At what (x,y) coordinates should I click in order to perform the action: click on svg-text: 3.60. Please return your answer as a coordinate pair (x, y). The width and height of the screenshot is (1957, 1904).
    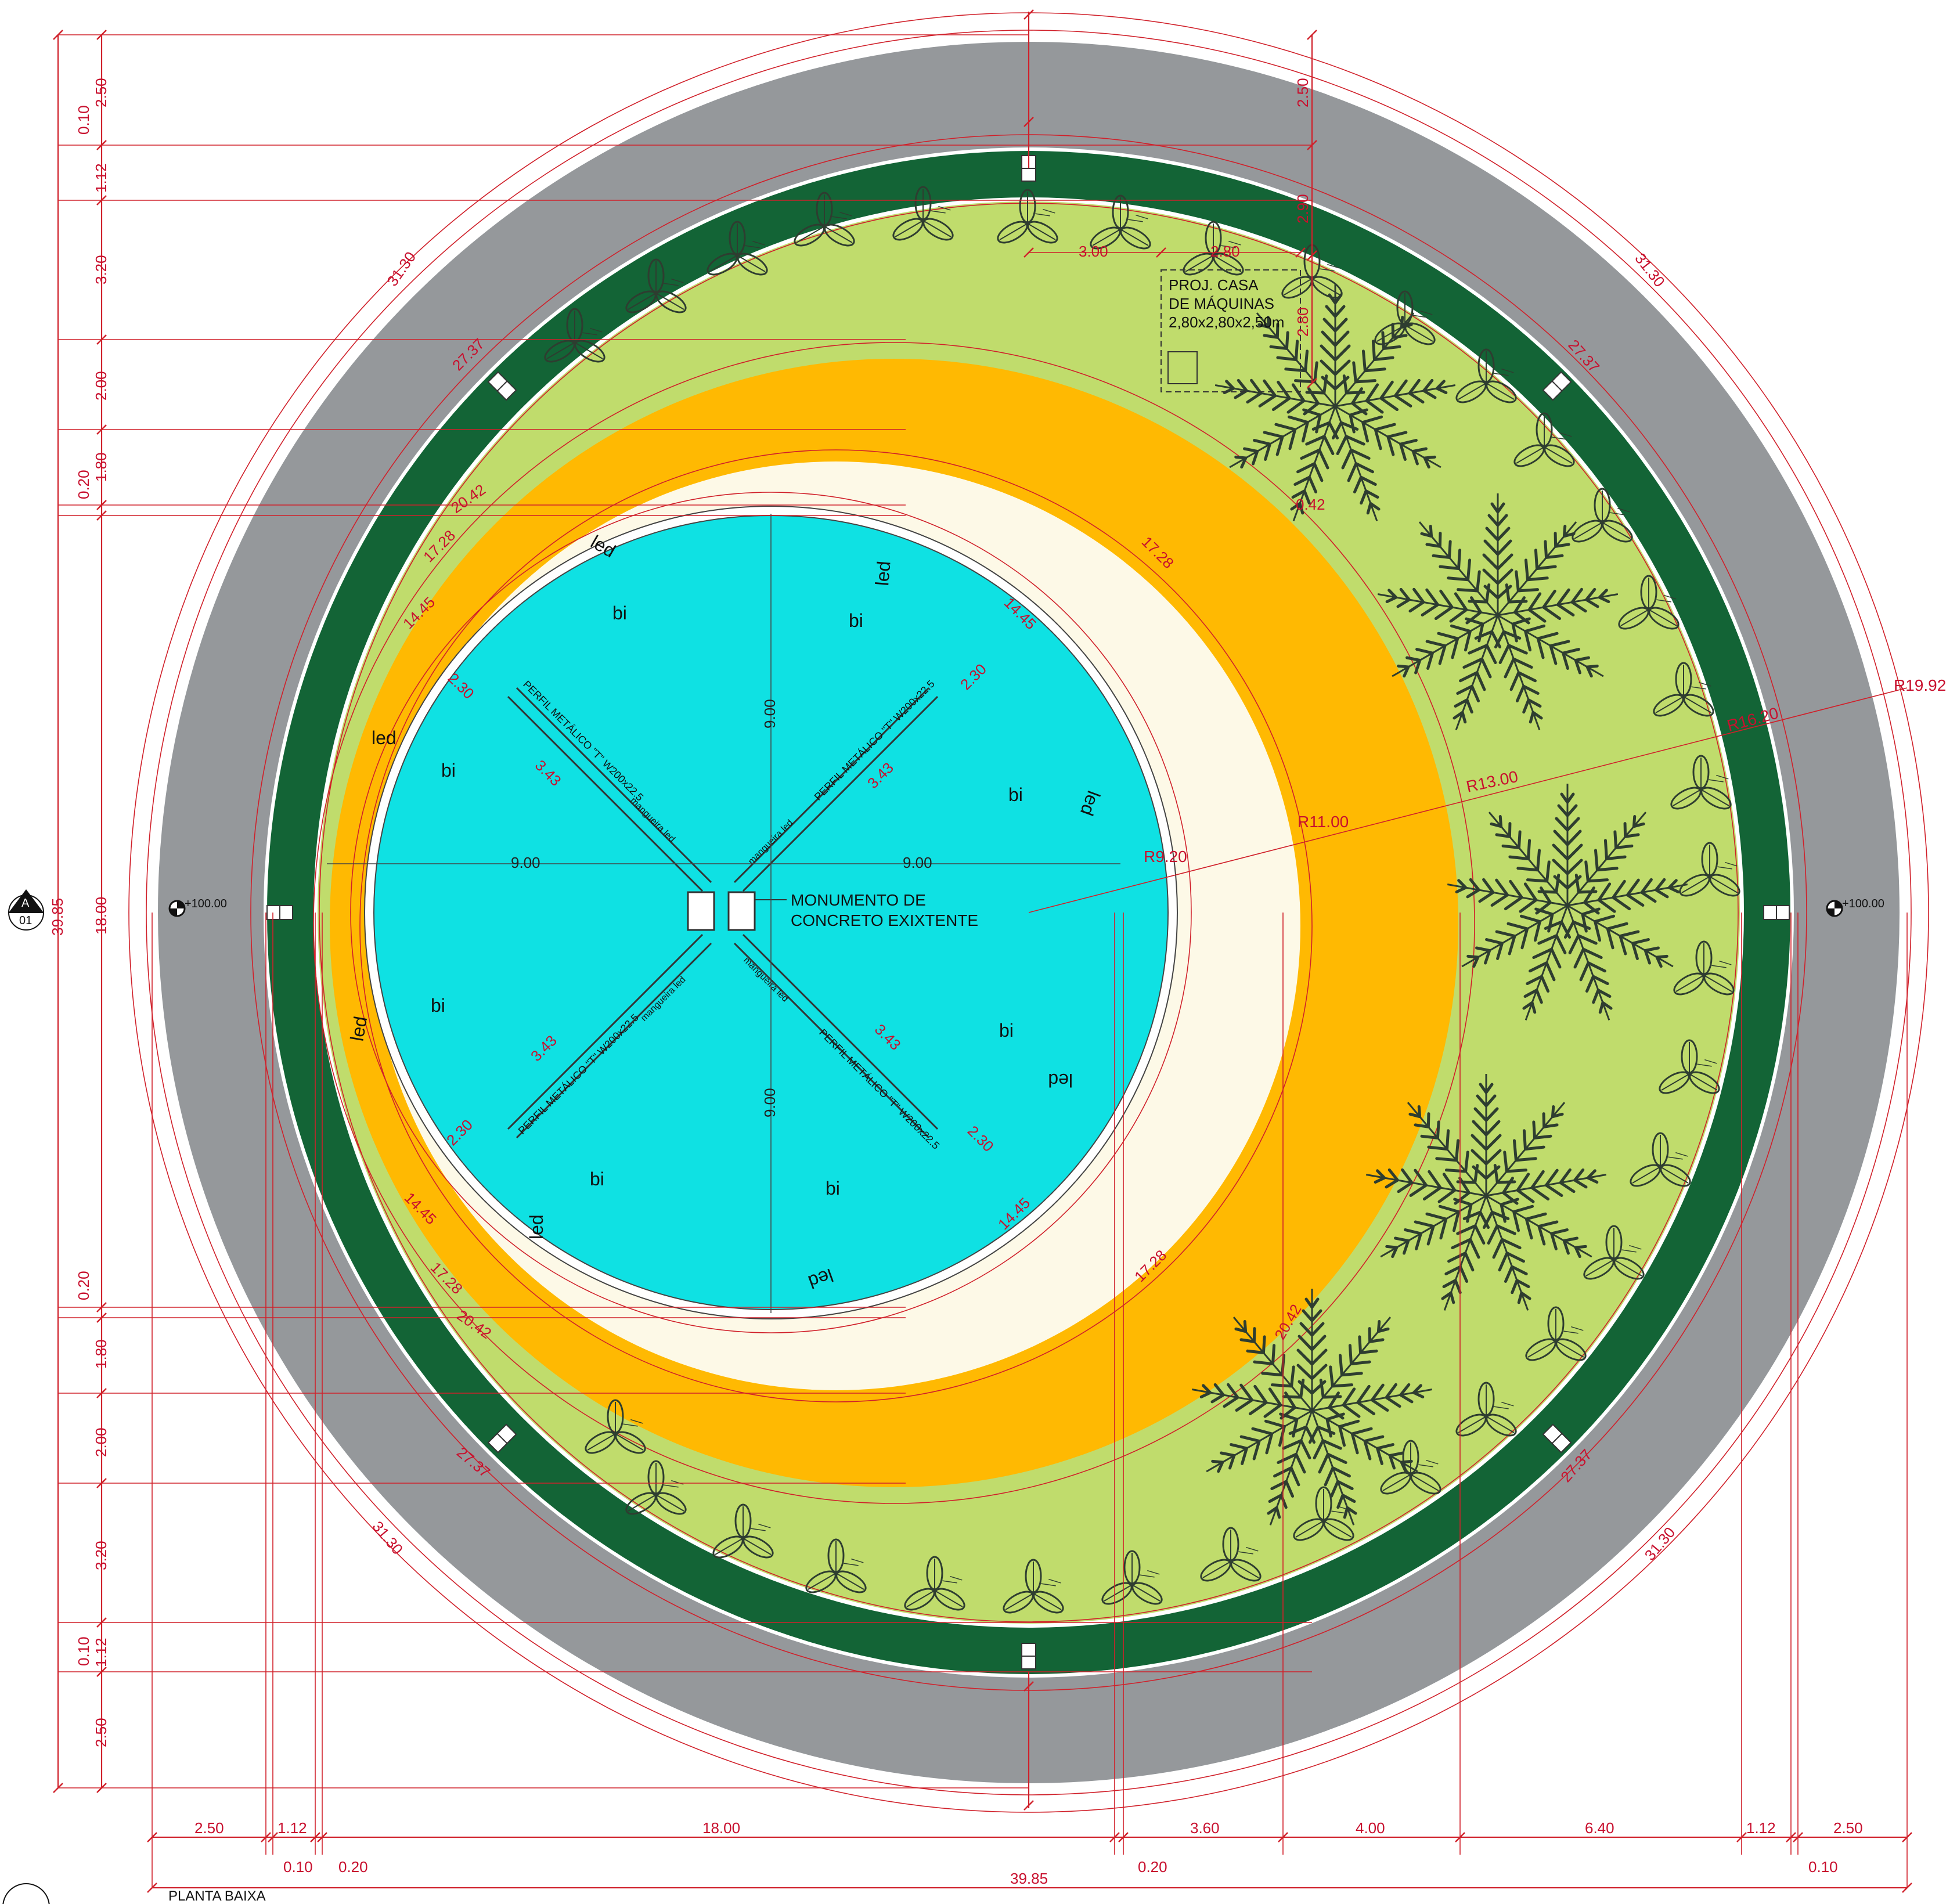
    Looking at the image, I should click on (1205, 1828).